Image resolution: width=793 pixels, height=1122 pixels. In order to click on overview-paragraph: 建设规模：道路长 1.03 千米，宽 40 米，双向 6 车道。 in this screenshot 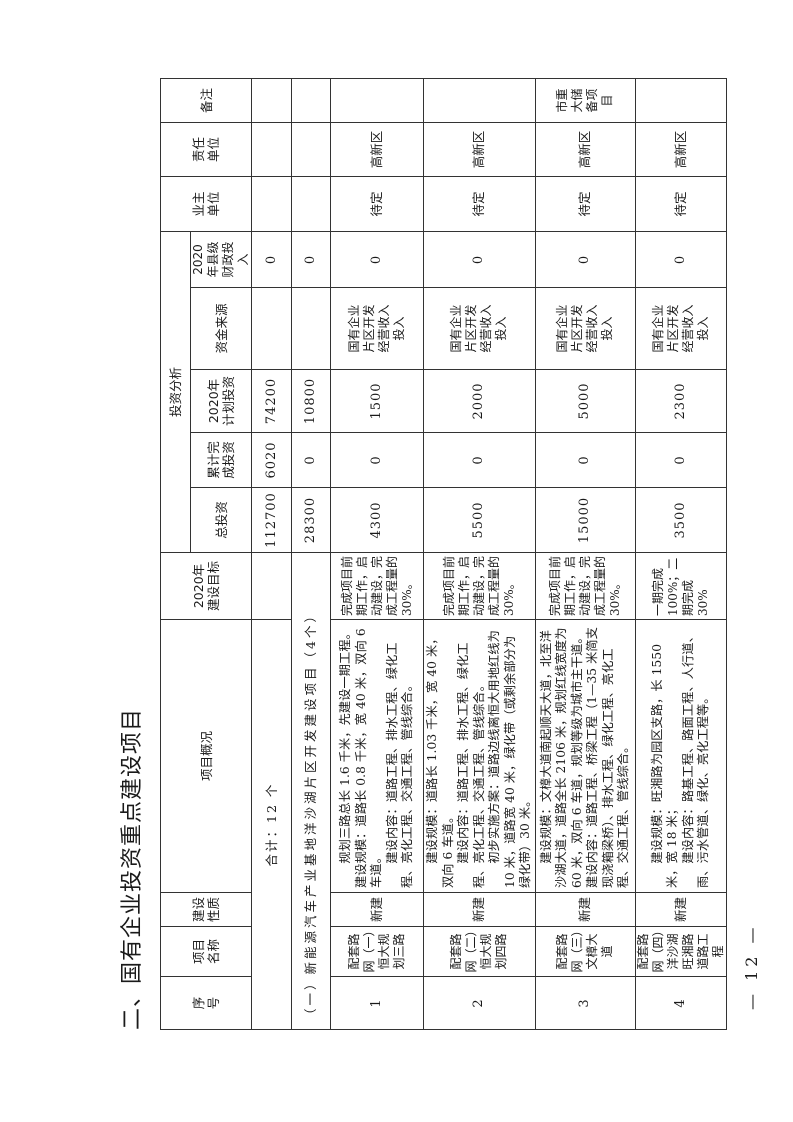, I will do `click(440, 760)`.